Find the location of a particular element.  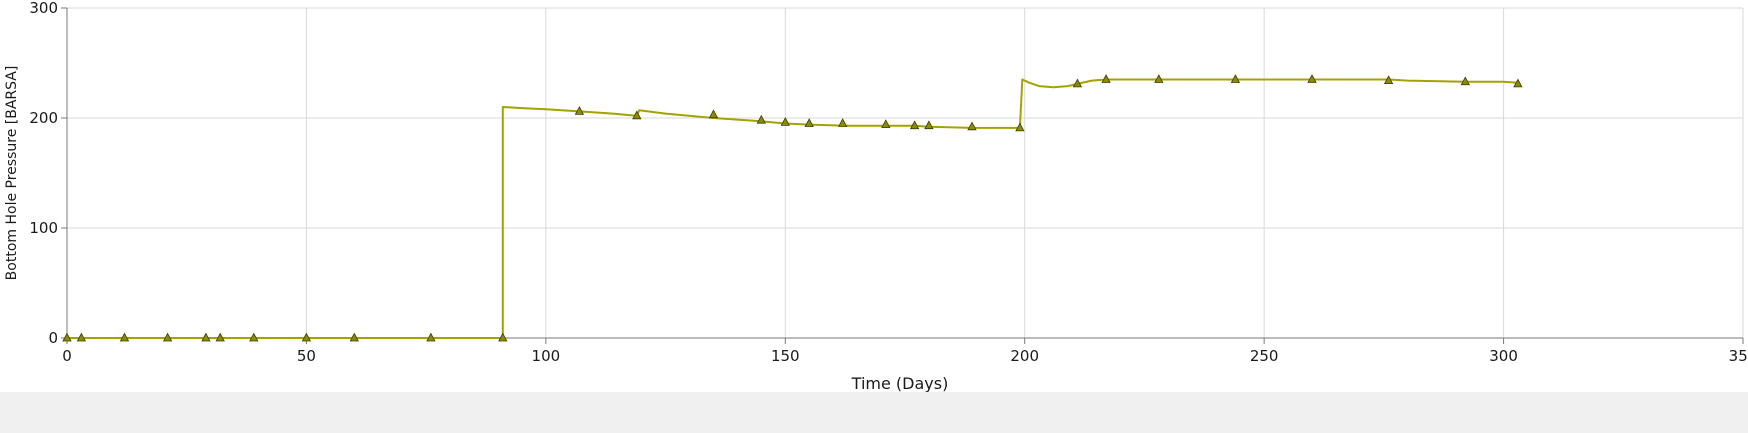

x-tick-label: 300 is located at coordinates (1503, 356).